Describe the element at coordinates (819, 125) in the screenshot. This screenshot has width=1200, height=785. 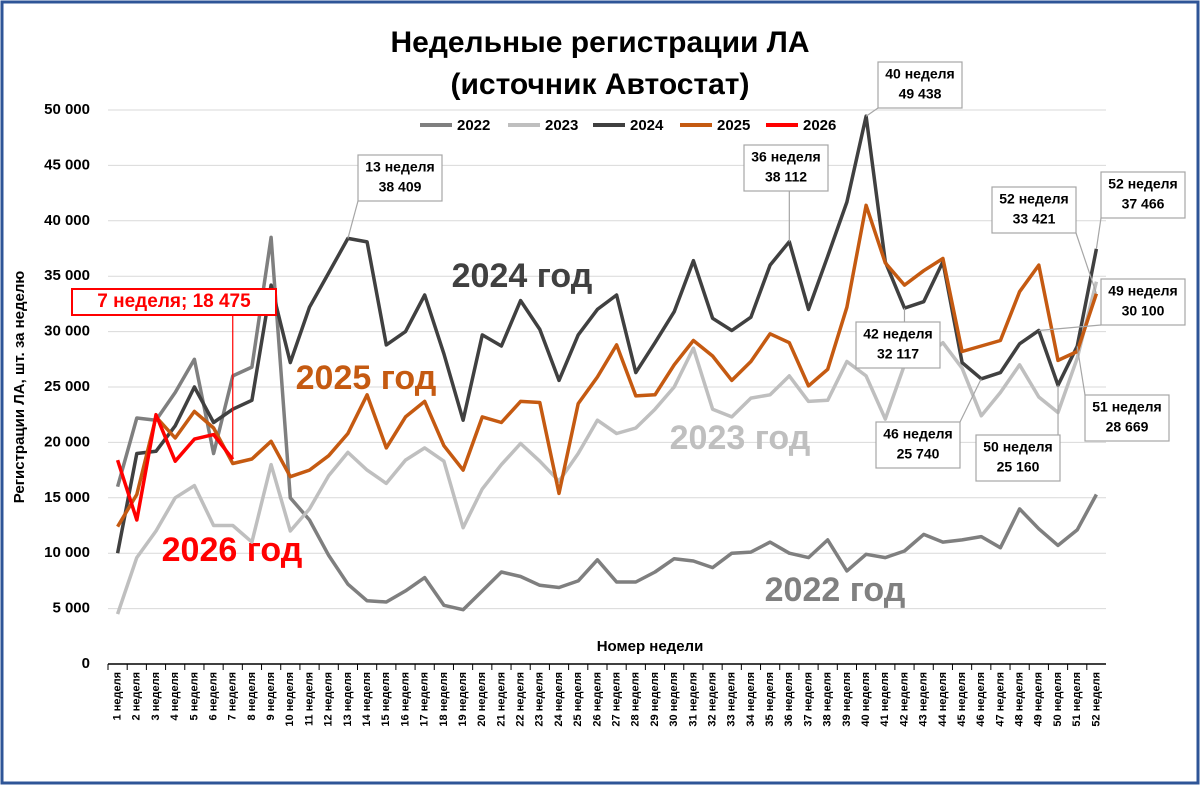
I see `legend-label: 2026` at that location.